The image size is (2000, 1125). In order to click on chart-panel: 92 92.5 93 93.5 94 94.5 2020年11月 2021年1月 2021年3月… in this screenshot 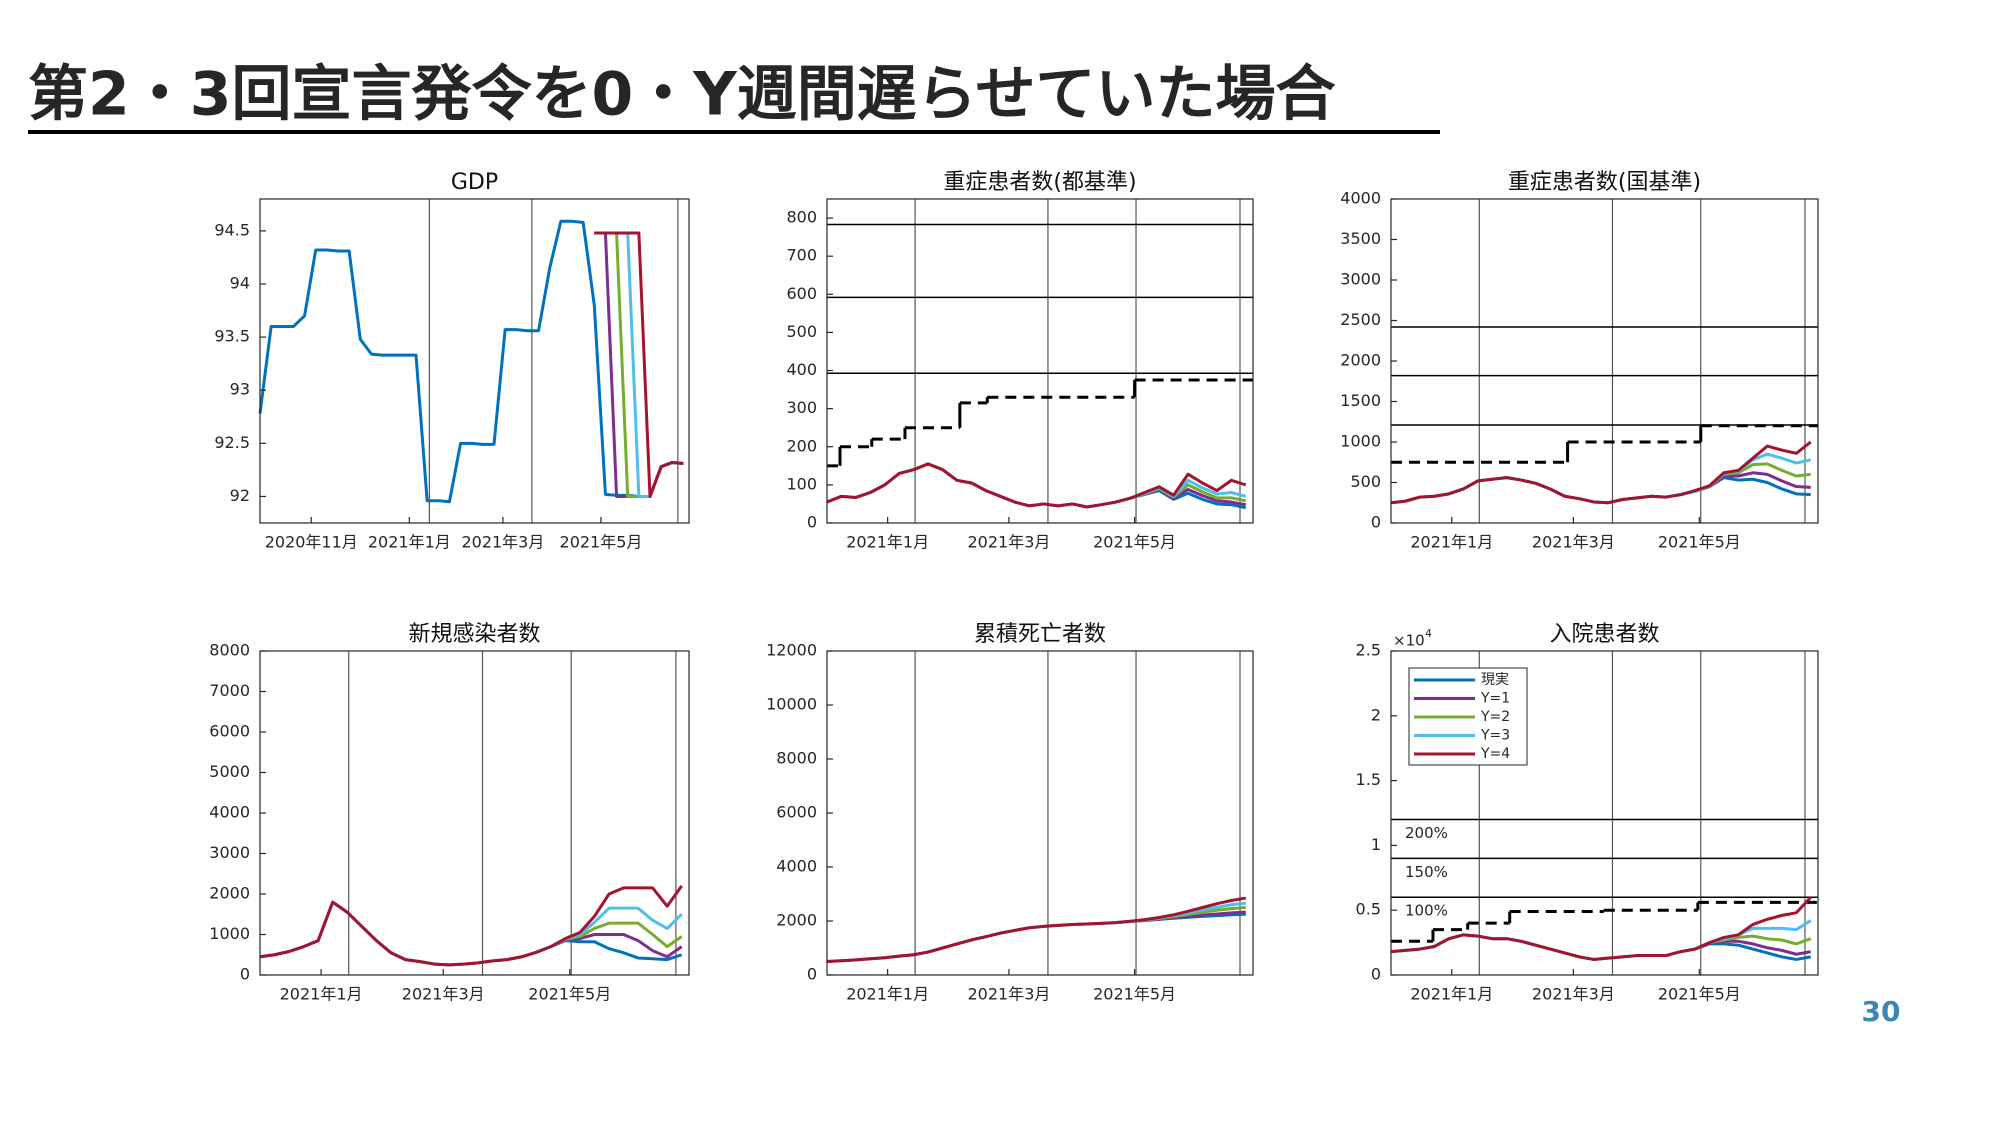, I will do `click(452, 361)`.